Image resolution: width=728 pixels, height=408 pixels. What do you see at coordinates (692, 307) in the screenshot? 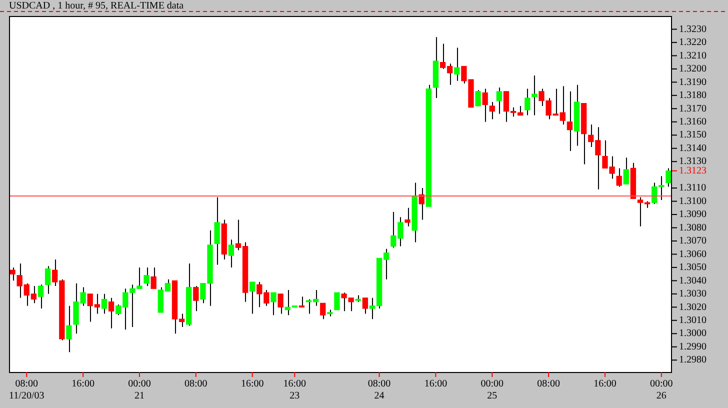
I see `y-tick-label: 1.3020` at bounding box center [692, 307].